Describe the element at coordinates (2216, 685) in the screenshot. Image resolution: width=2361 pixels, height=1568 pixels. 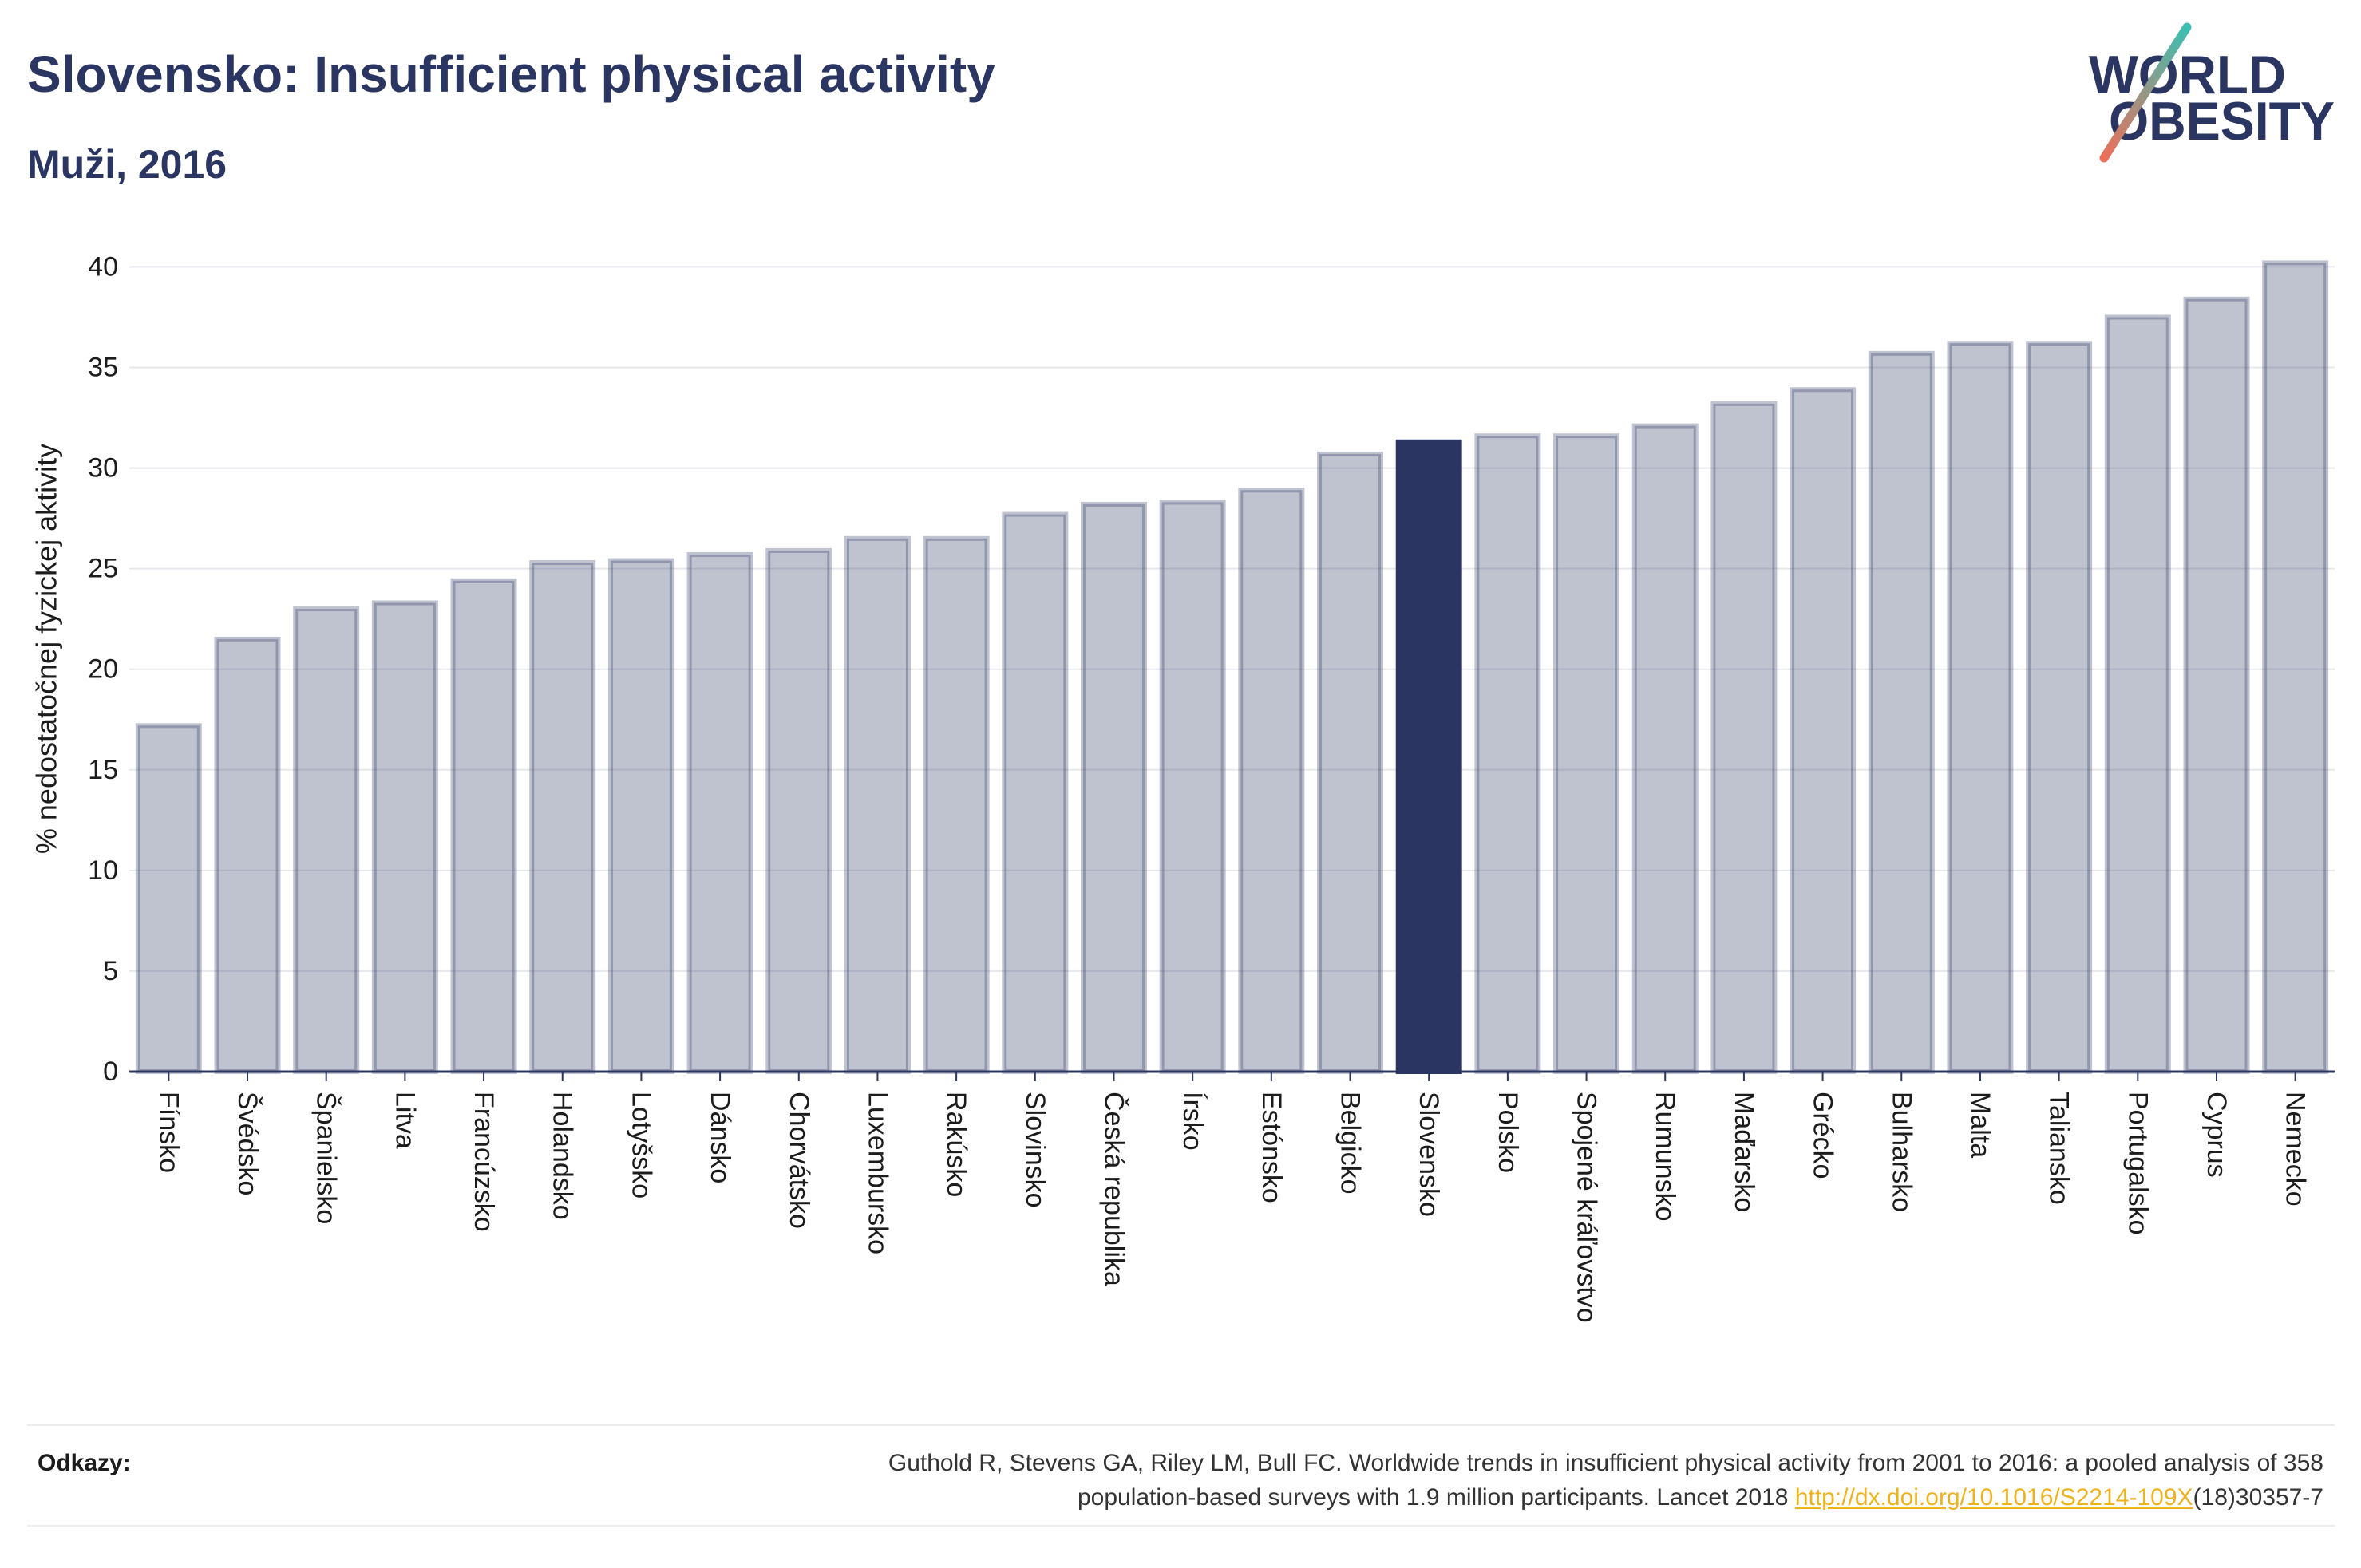
I see `bar-cyprus` at that location.